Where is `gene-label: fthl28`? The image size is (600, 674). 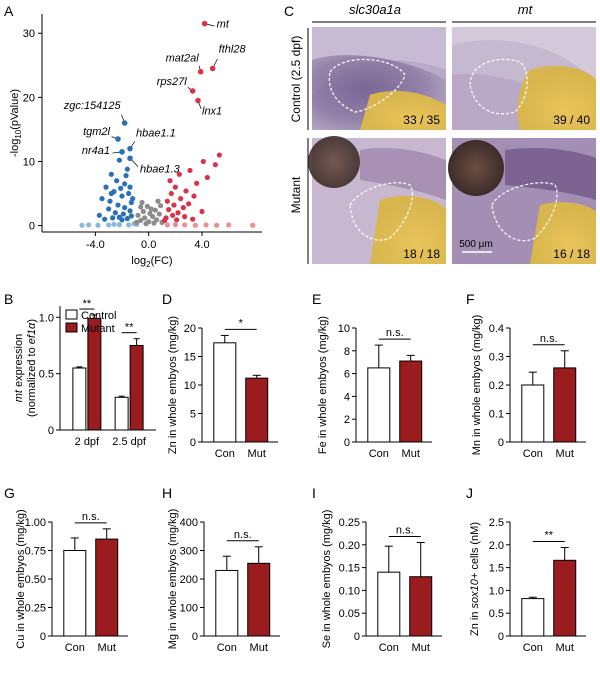 gene-label: fthl28 is located at coordinates (233, 50).